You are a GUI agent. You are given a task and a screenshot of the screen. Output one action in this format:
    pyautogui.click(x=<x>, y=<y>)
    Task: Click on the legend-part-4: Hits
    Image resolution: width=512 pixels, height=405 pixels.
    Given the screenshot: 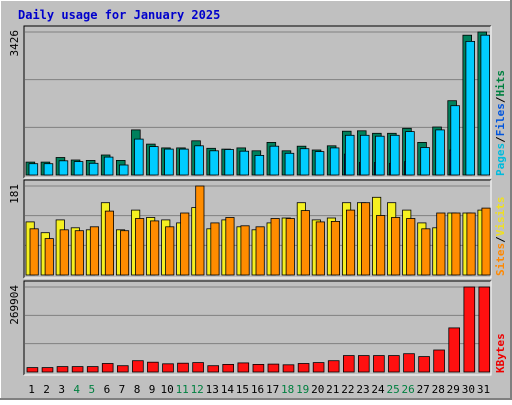 What is the action you would take?
    pyautogui.click(x=500, y=83)
    